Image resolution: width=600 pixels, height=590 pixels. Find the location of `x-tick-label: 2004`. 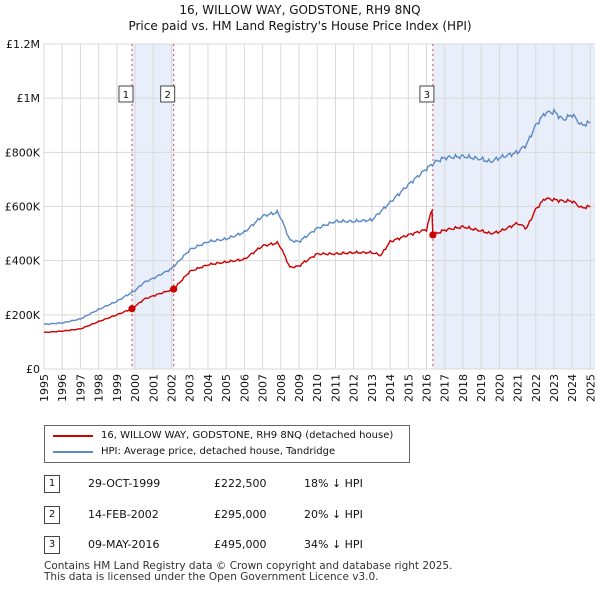

x-tick-label: 2004 is located at coordinates (208, 388).